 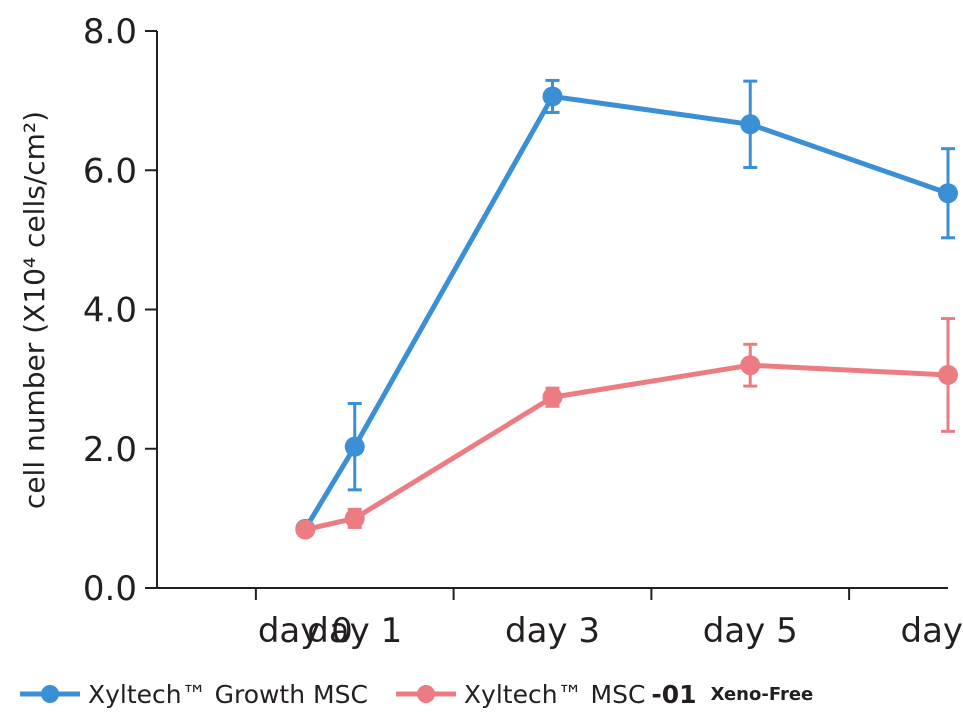 What do you see at coordinates (354, 631) in the screenshot?
I see `x-tick-label: day 1` at bounding box center [354, 631].